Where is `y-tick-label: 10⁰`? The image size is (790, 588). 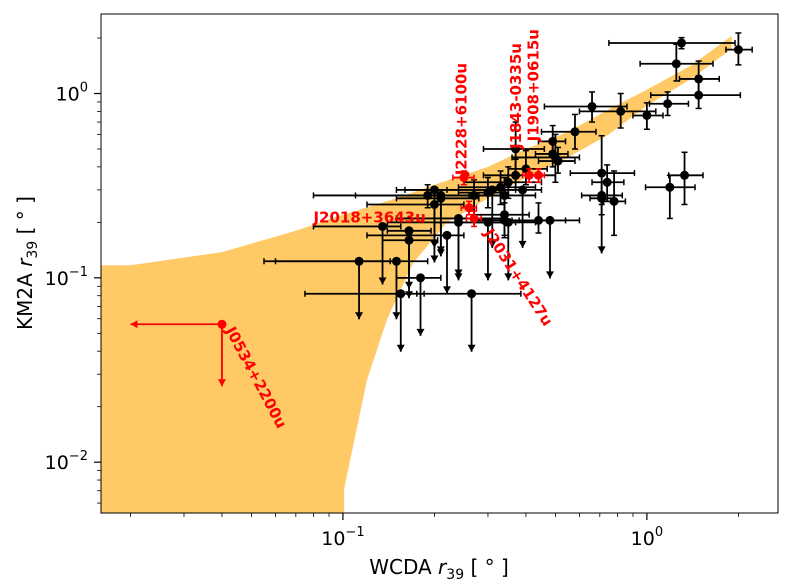
y-tick-label: 10⁰ is located at coordinates (72, 93).